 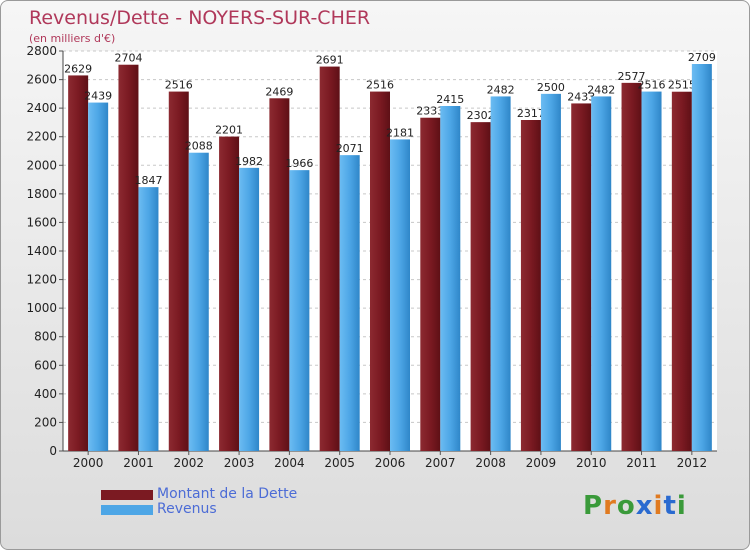 What do you see at coordinates (45, 337) in the screenshot?
I see `y-tick-label: 800` at bounding box center [45, 337].